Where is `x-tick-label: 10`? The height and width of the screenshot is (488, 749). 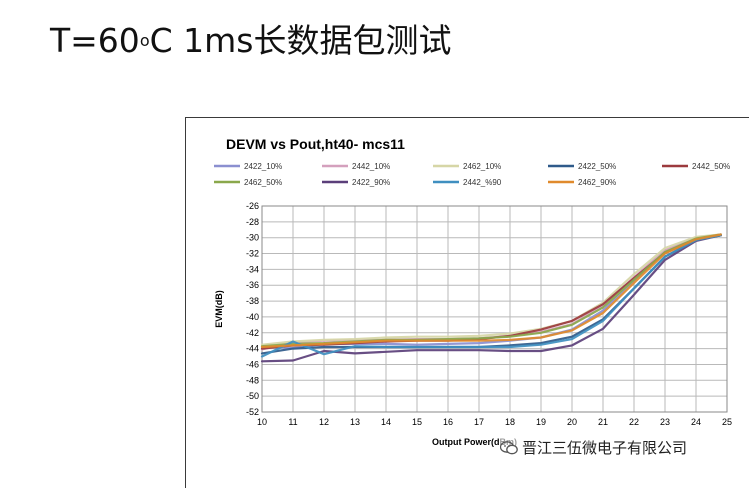 x-tick-label: 10 is located at coordinates (262, 422).